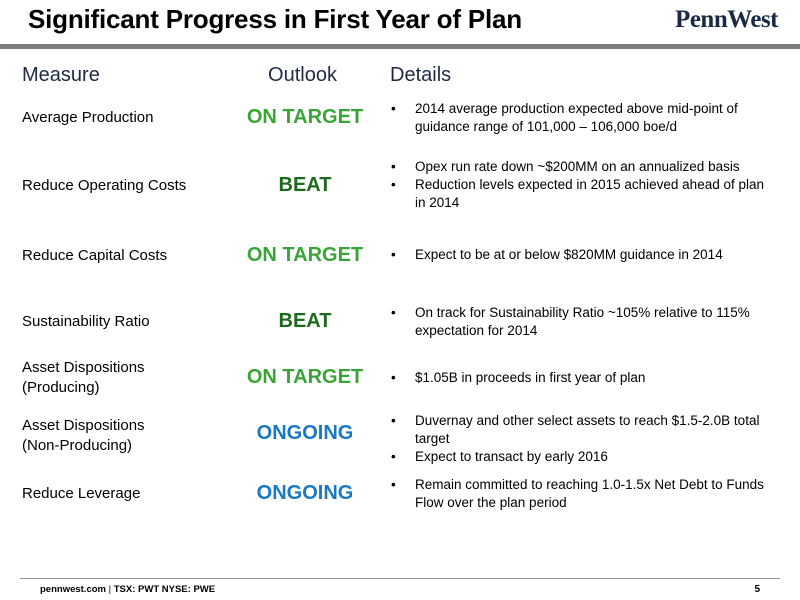 This screenshot has width=800, height=600. I want to click on measure-label: Asset Dispositions (Non-Producing), so click(127, 436).